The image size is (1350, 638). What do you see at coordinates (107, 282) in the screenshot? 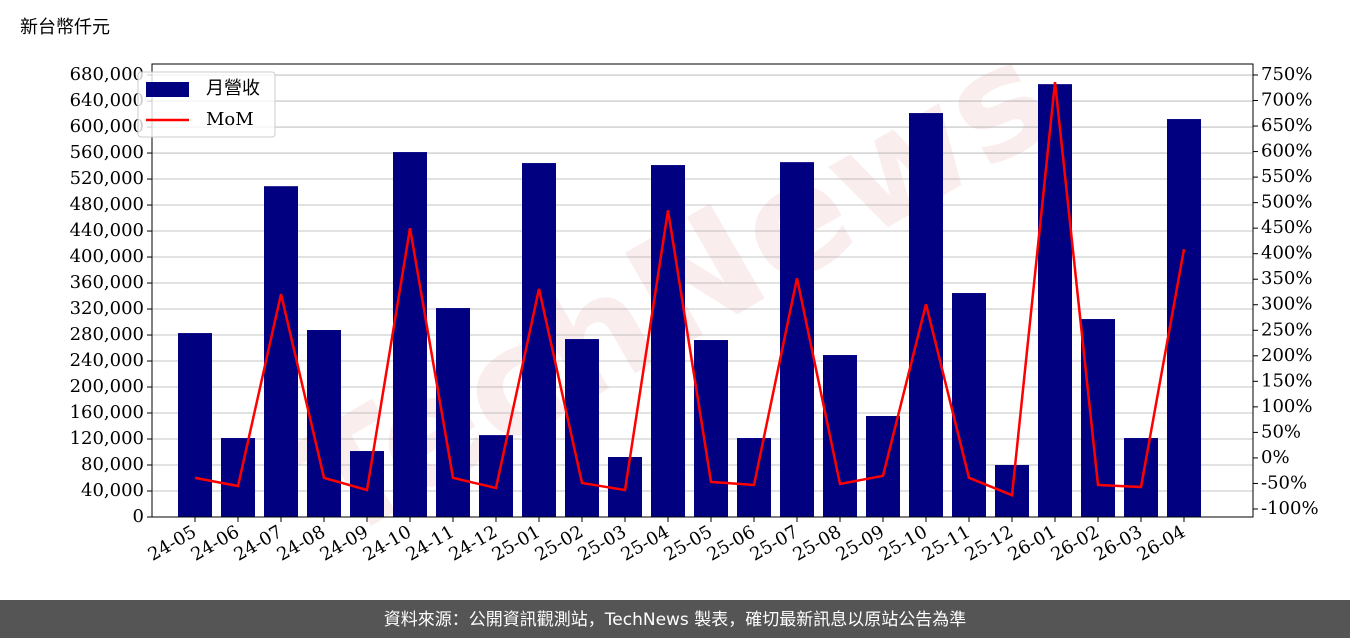
I see `y-tick-label: 360,000` at bounding box center [107, 282].